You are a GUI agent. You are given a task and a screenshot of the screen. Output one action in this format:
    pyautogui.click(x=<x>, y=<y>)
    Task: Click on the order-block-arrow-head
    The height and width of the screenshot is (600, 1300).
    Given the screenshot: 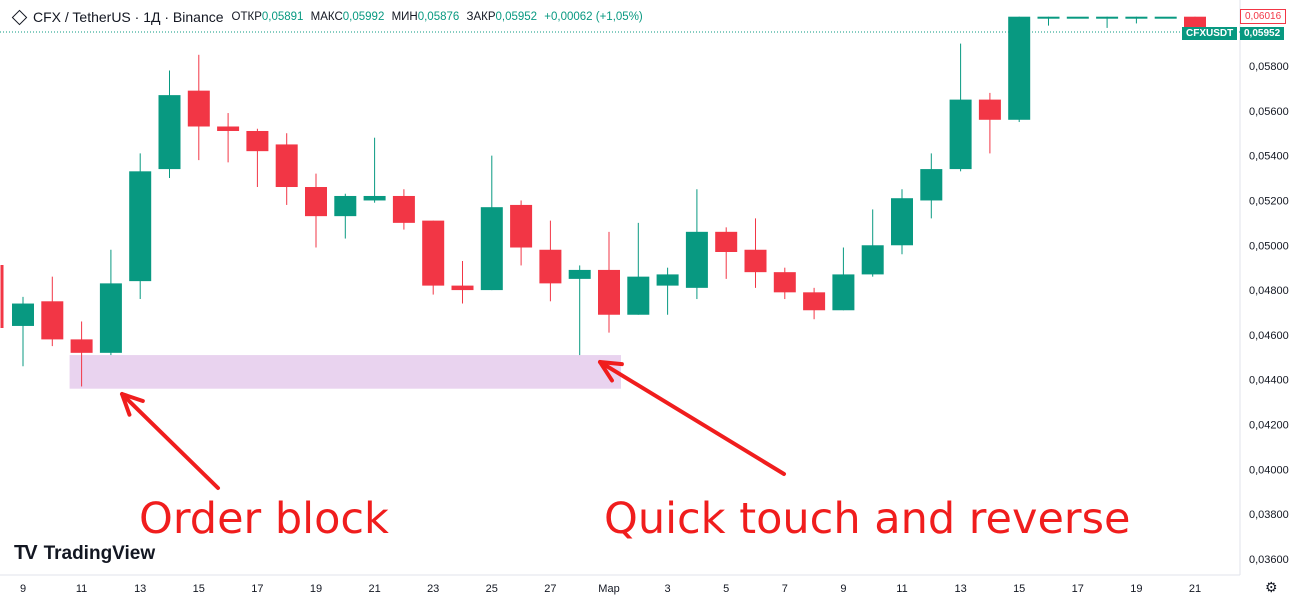 What is the action you would take?
    pyautogui.click(x=132, y=404)
    